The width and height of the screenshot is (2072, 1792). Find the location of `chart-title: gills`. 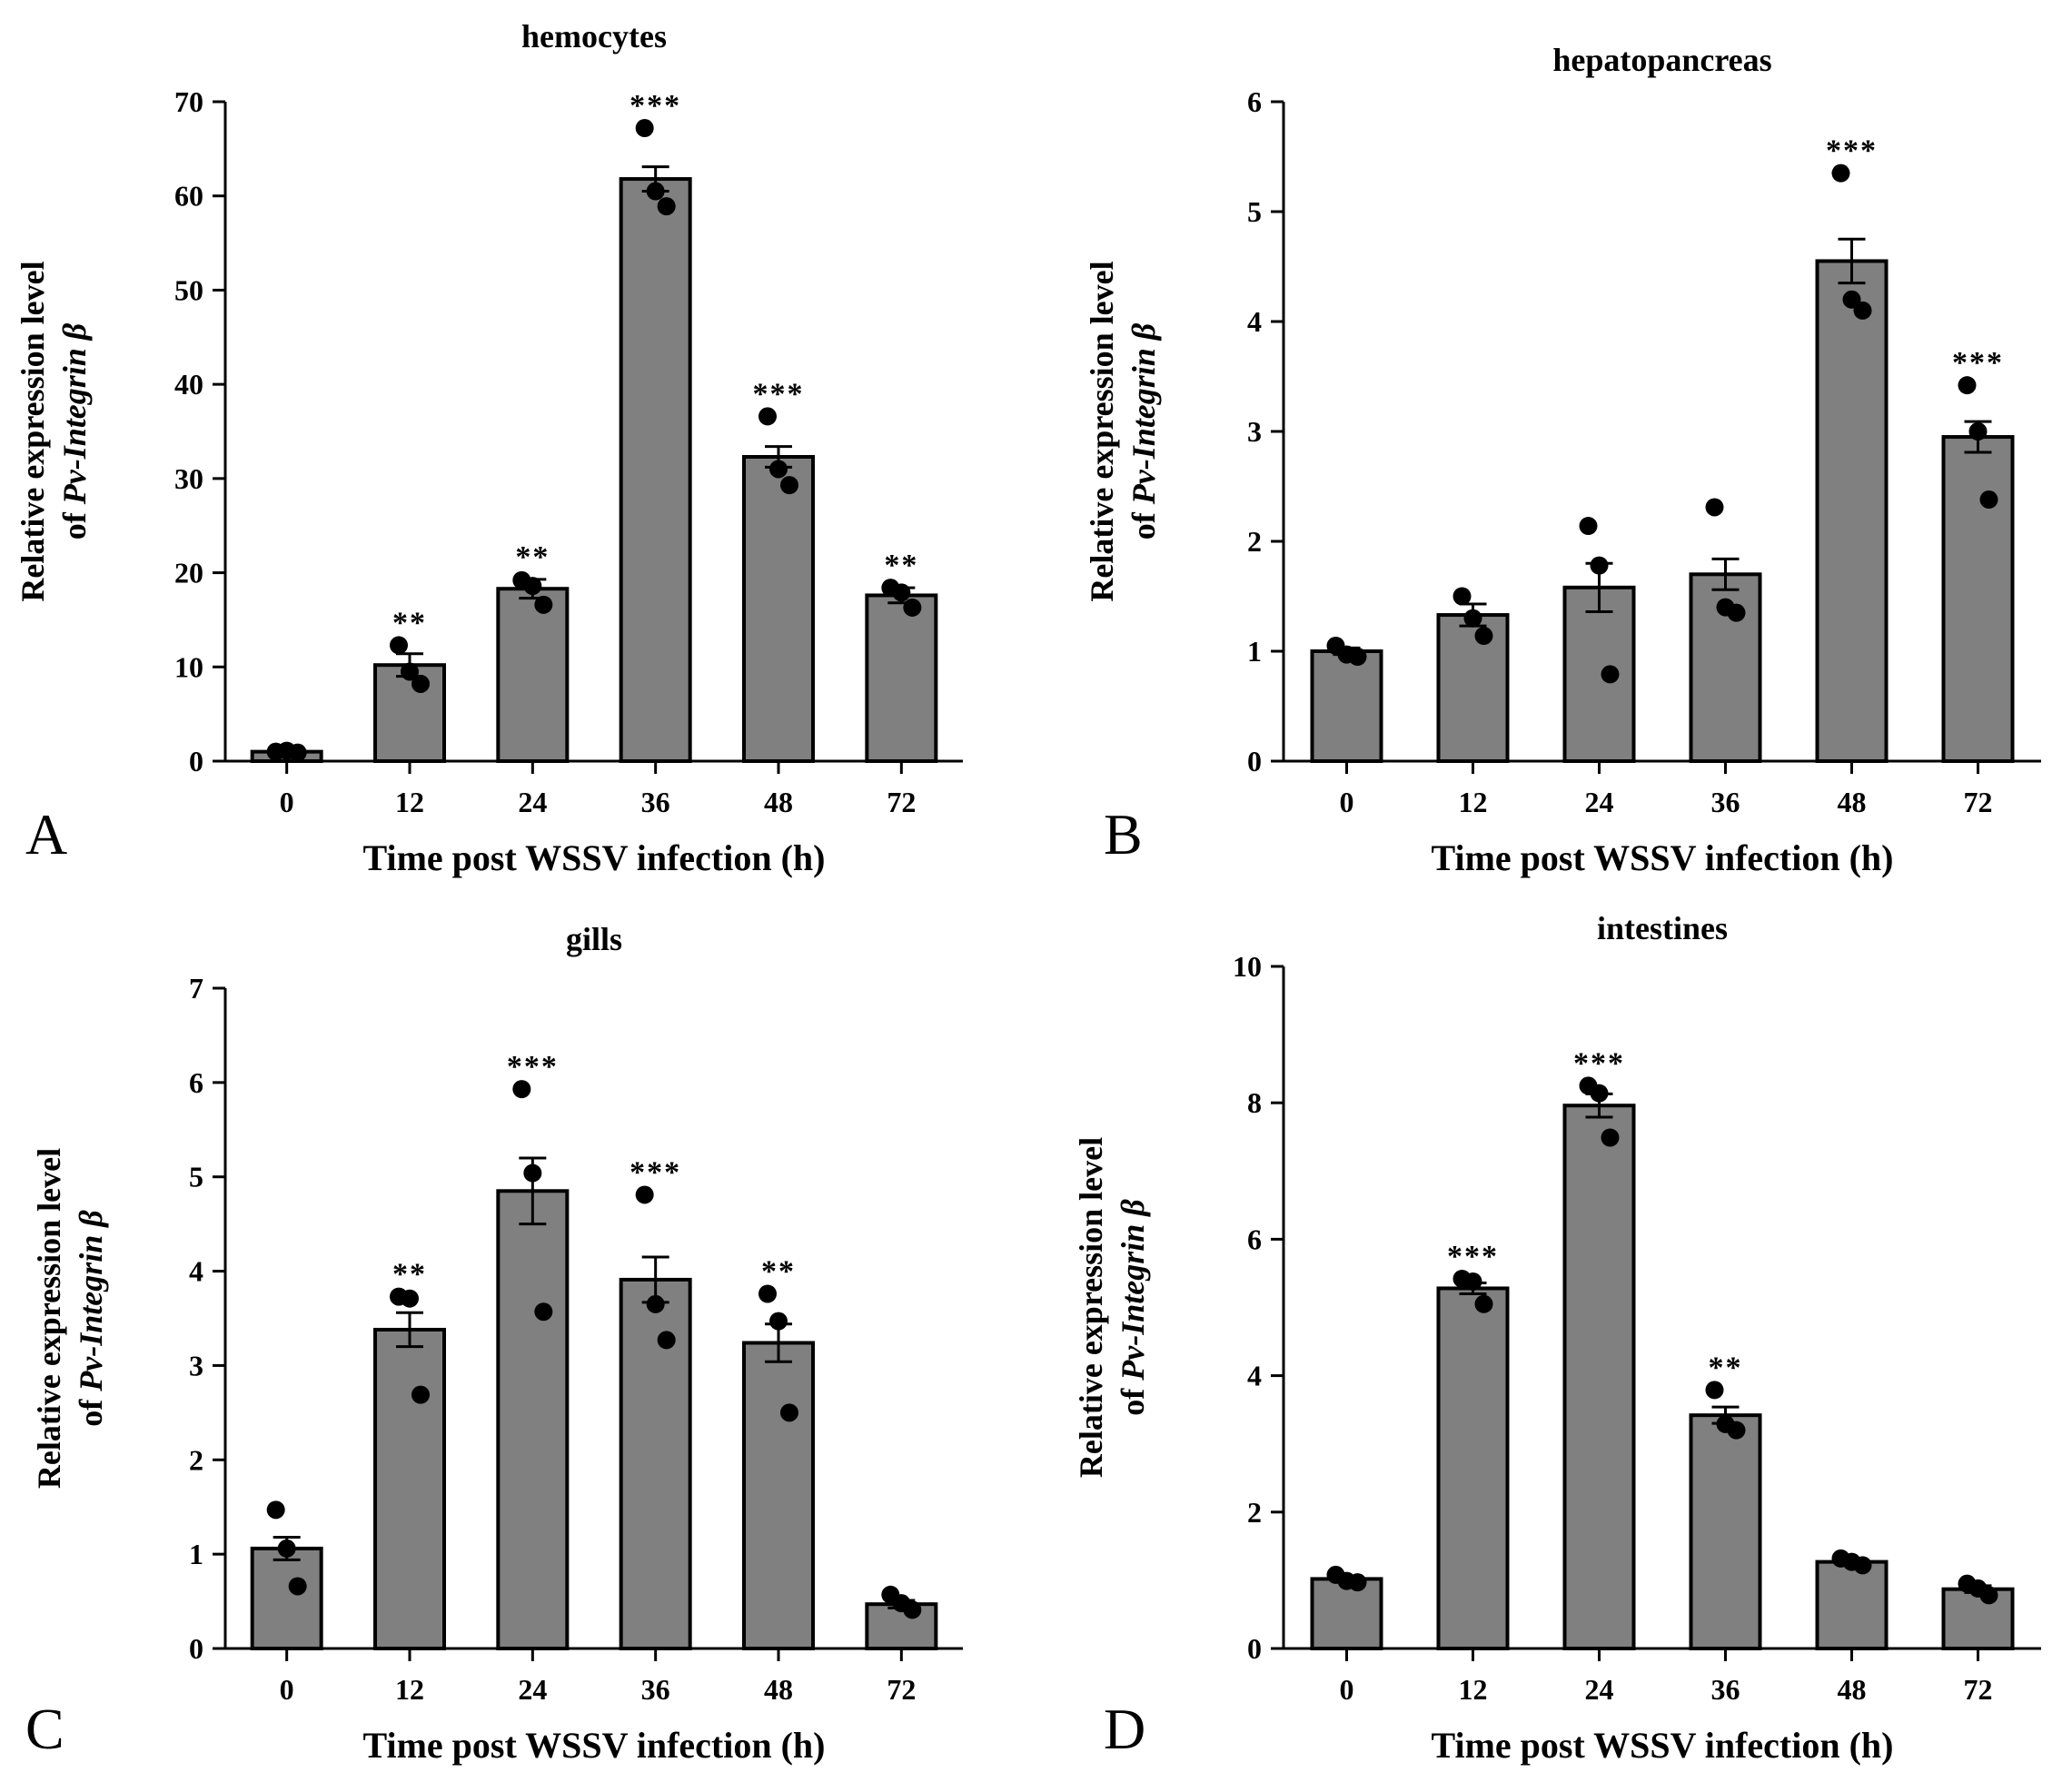

chart-title: gills is located at coordinates (594, 939).